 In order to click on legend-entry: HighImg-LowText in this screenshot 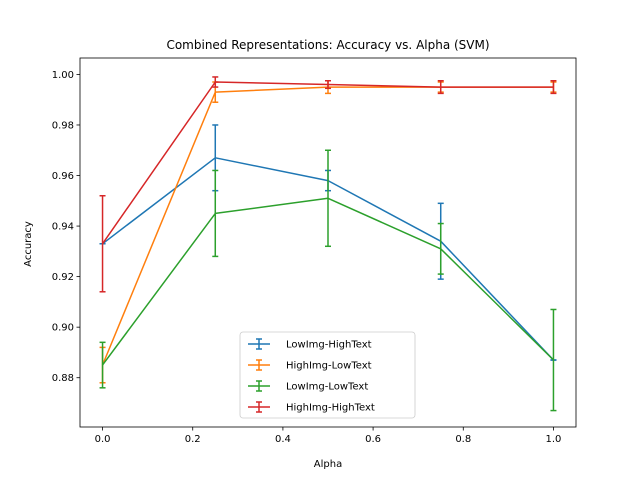, I will do `click(310, 365)`.